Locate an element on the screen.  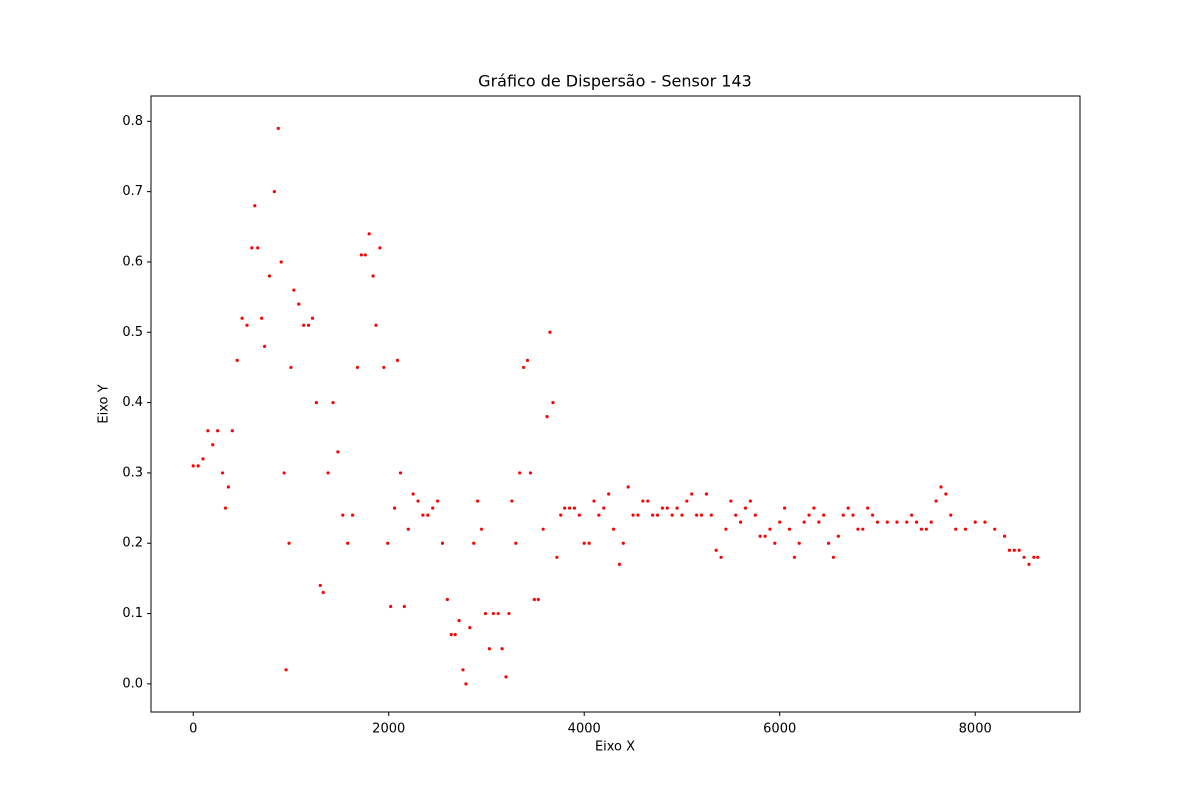
chart-title: Gráfico de Dispersão - Sensor 143 is located at coordinates (615, 81).